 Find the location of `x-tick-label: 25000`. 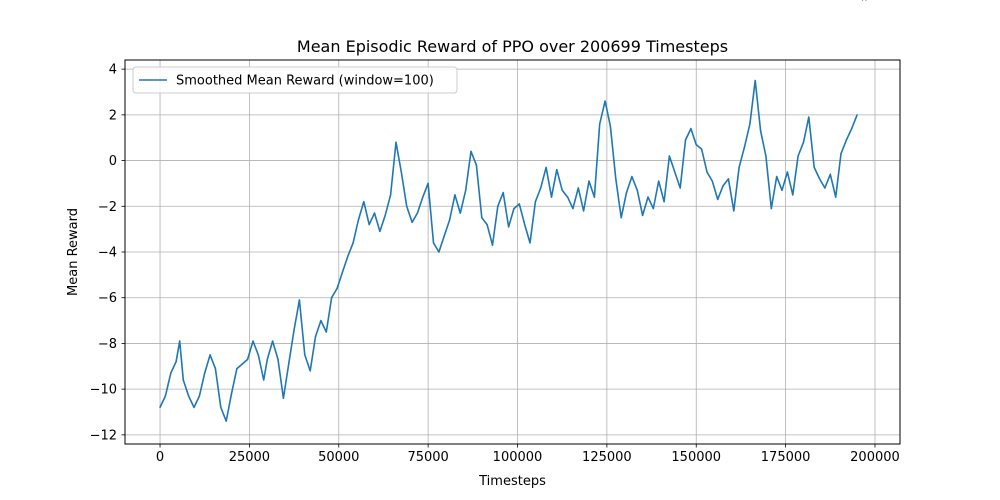

x-tick-label: 25000 is located at coordinates (249, 457).